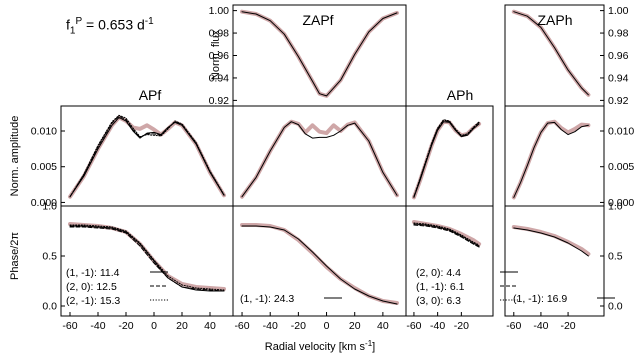  I want to click on legend-label: (1, -1): 11.4, so click(93, 273).